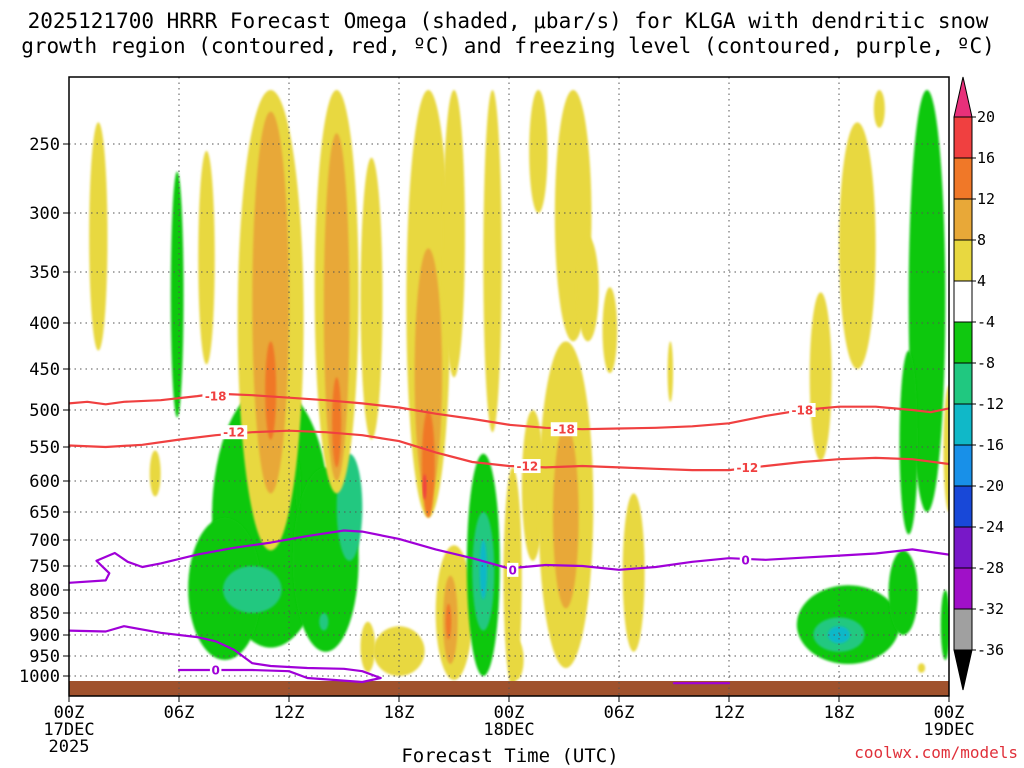 This screenshot has width=1024, height=768. What do you see at coordinates (981, 240) in the screenshot?
I see `colorbar-label-3: 8` at bounding box center [981, 240].